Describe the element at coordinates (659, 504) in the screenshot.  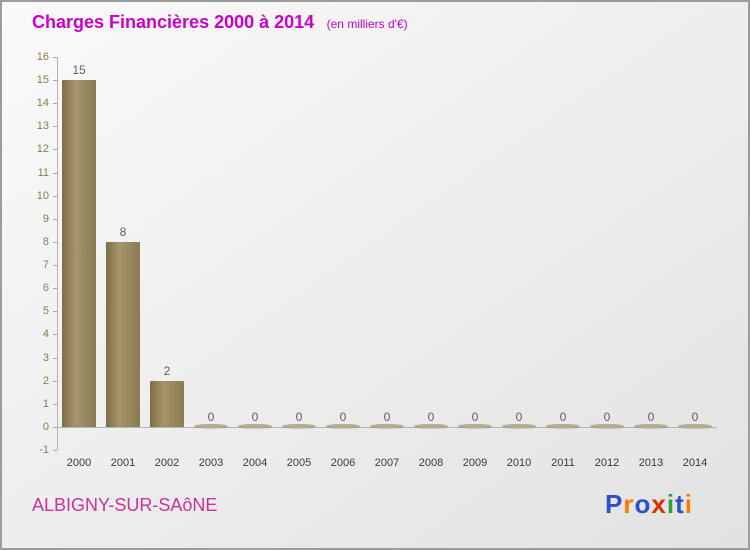
I see `logo-letter: x` at that location.